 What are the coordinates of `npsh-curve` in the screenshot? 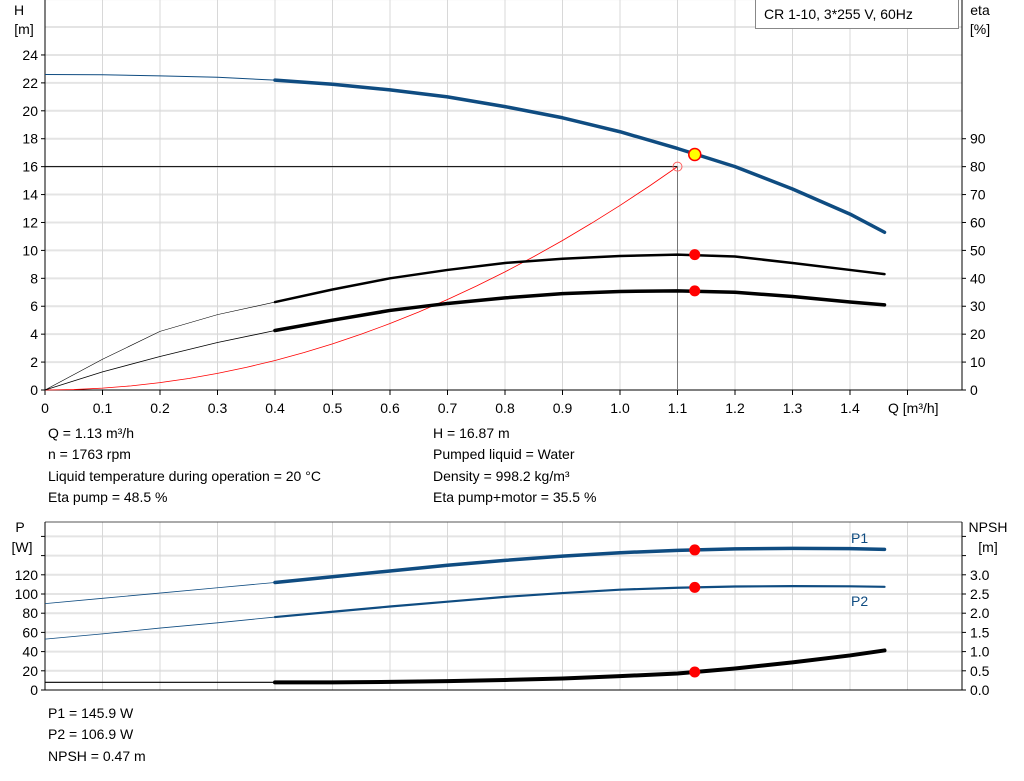 It's located at (580, 666).